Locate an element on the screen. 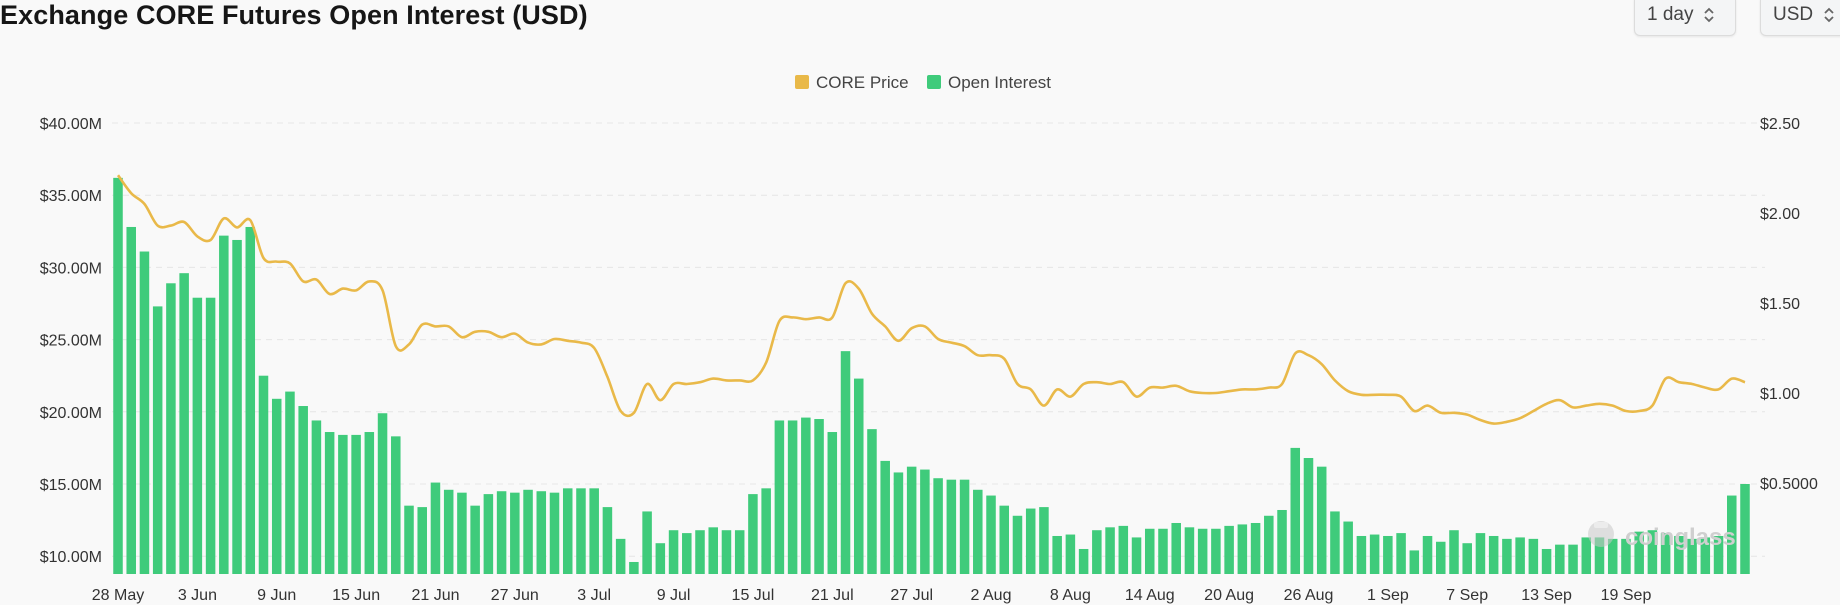 The height and width of the screenshot is (605, 1840). x-tick-label: 19 Sep is located at coordinates (1626, 595).